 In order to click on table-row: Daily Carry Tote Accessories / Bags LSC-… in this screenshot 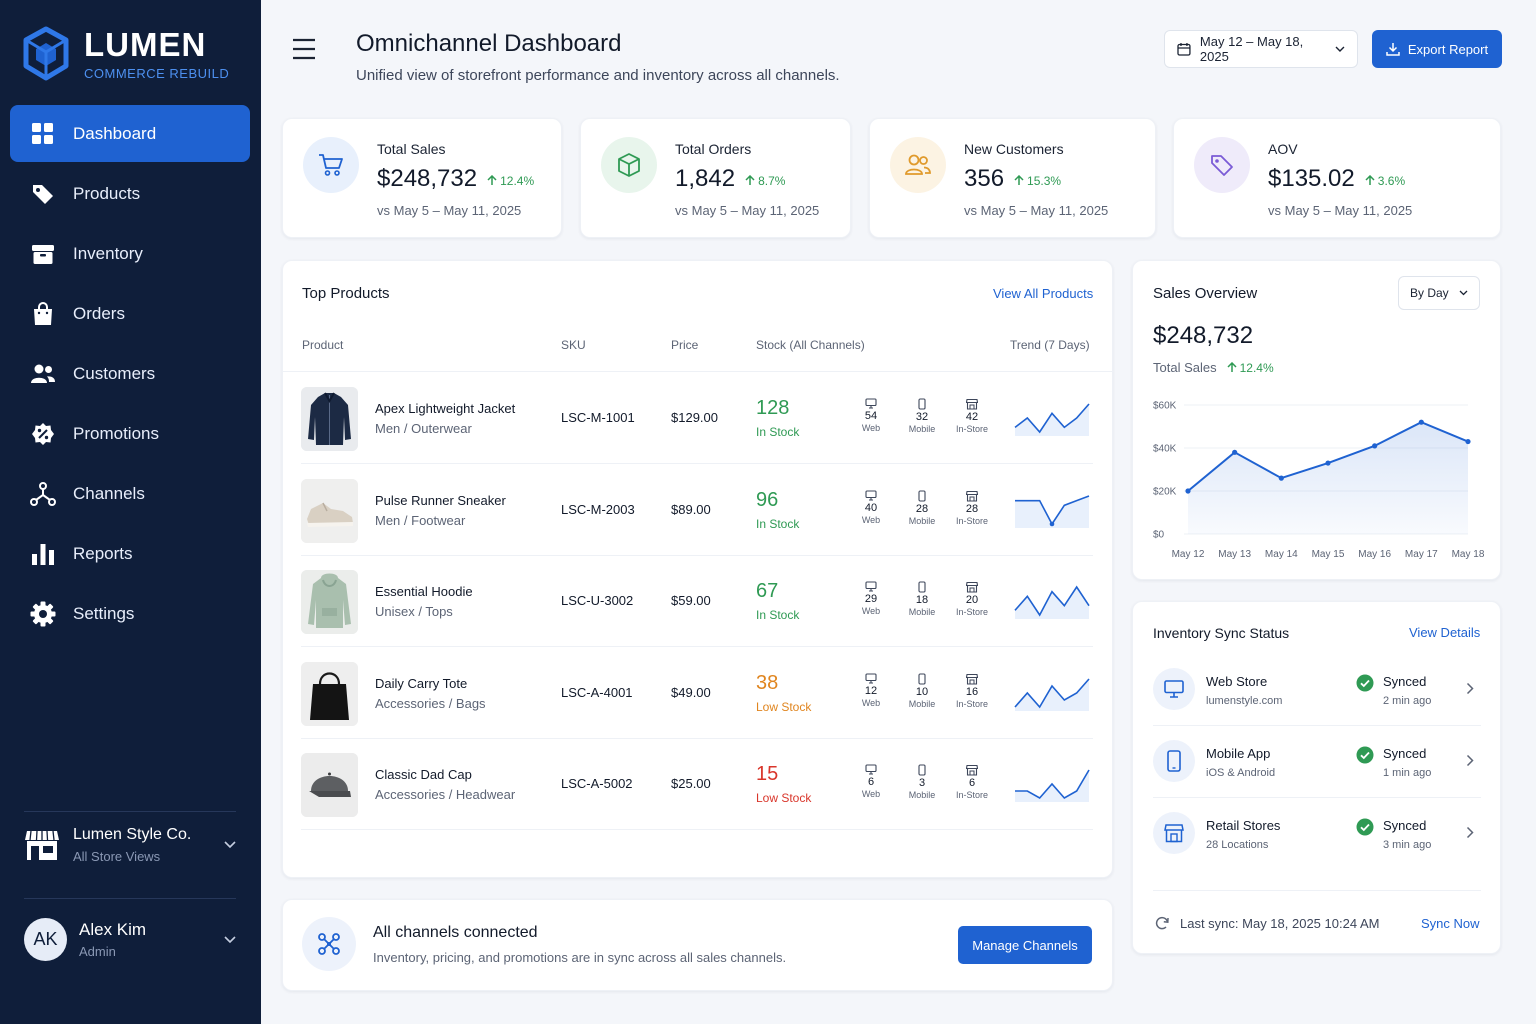, I will do `click(697, 693)`.